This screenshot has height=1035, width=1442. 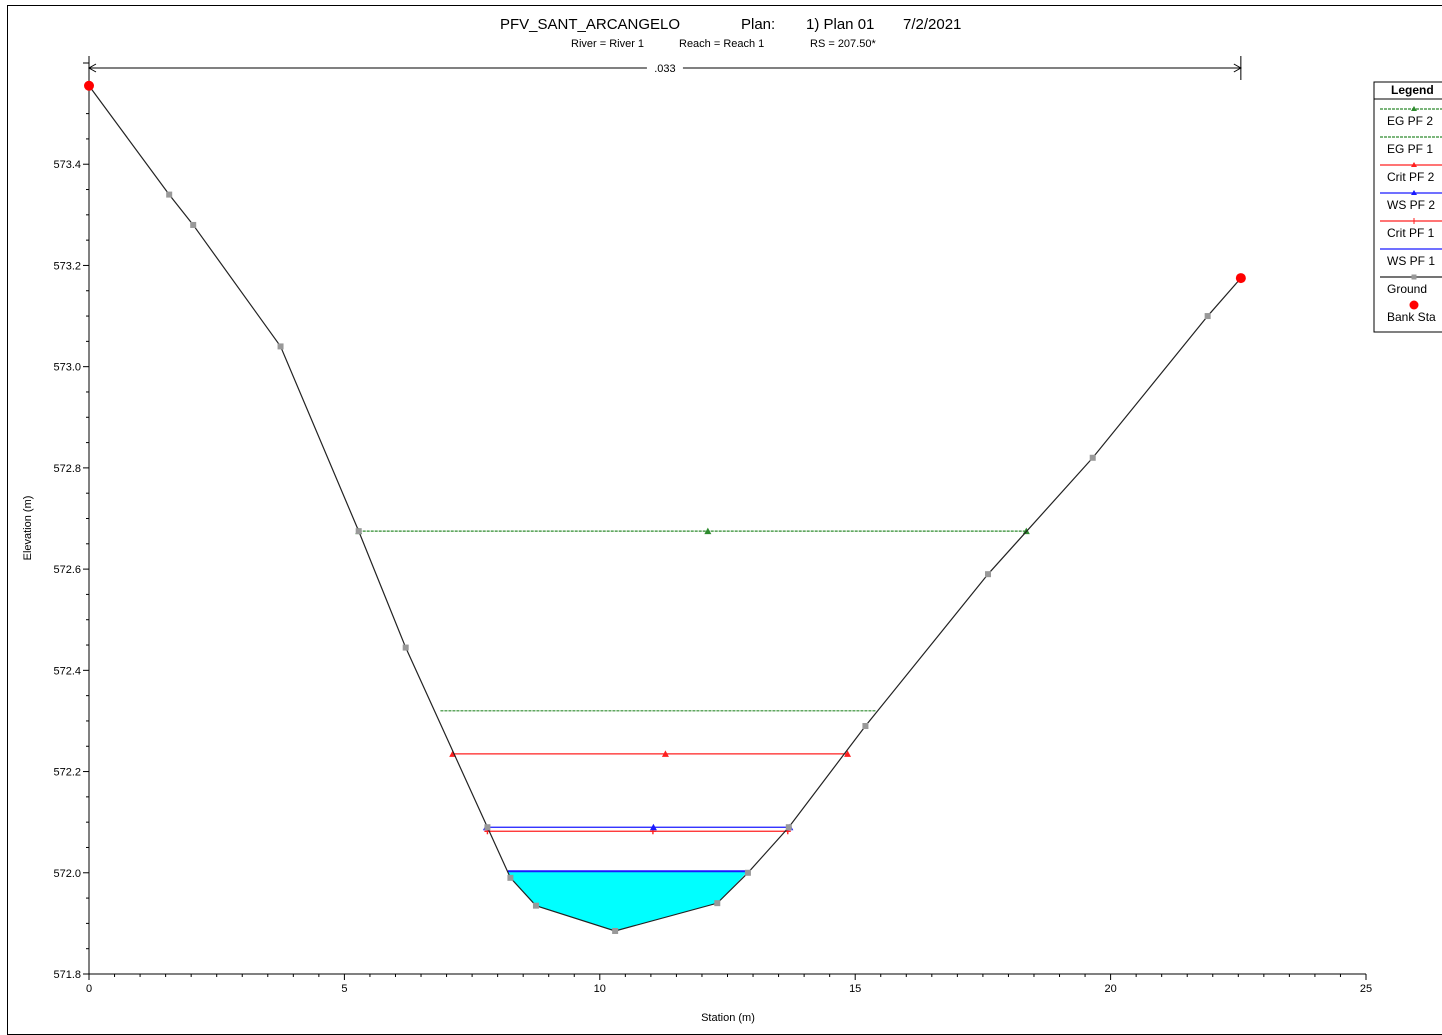 I want to click on subtitle-reach: Reach = Reach 1, so click(x=721, y=44).